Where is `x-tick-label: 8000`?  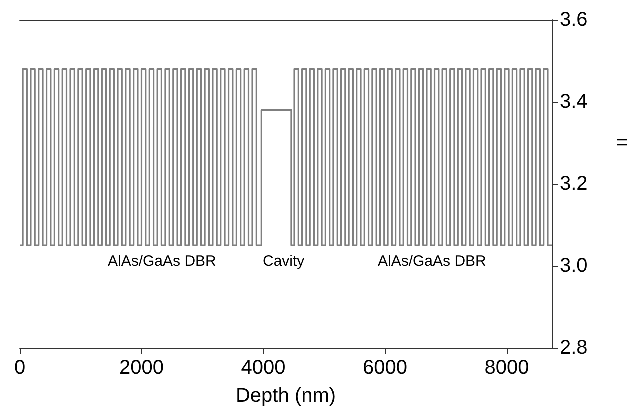 x-tick-label: 8000 is located at coordinates (507, 368).